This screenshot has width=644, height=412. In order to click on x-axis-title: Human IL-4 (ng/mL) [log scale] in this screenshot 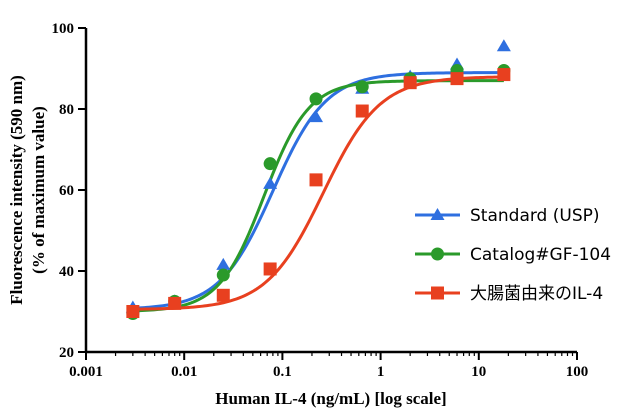, I will do `click(330, 398)`.